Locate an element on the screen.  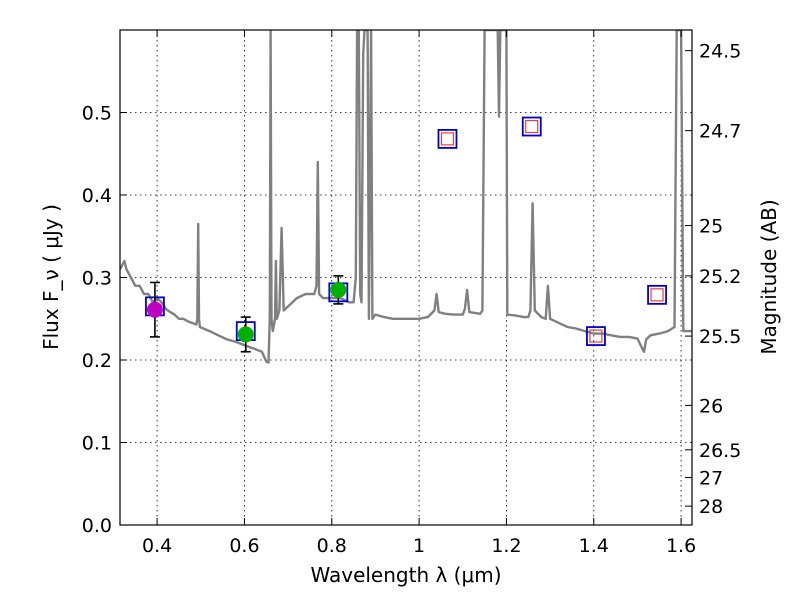
right-axis-ticks: 24.5 24.7 25 25.2 25.5 26 26.5 27 28 is located at coordinates (713, 279).